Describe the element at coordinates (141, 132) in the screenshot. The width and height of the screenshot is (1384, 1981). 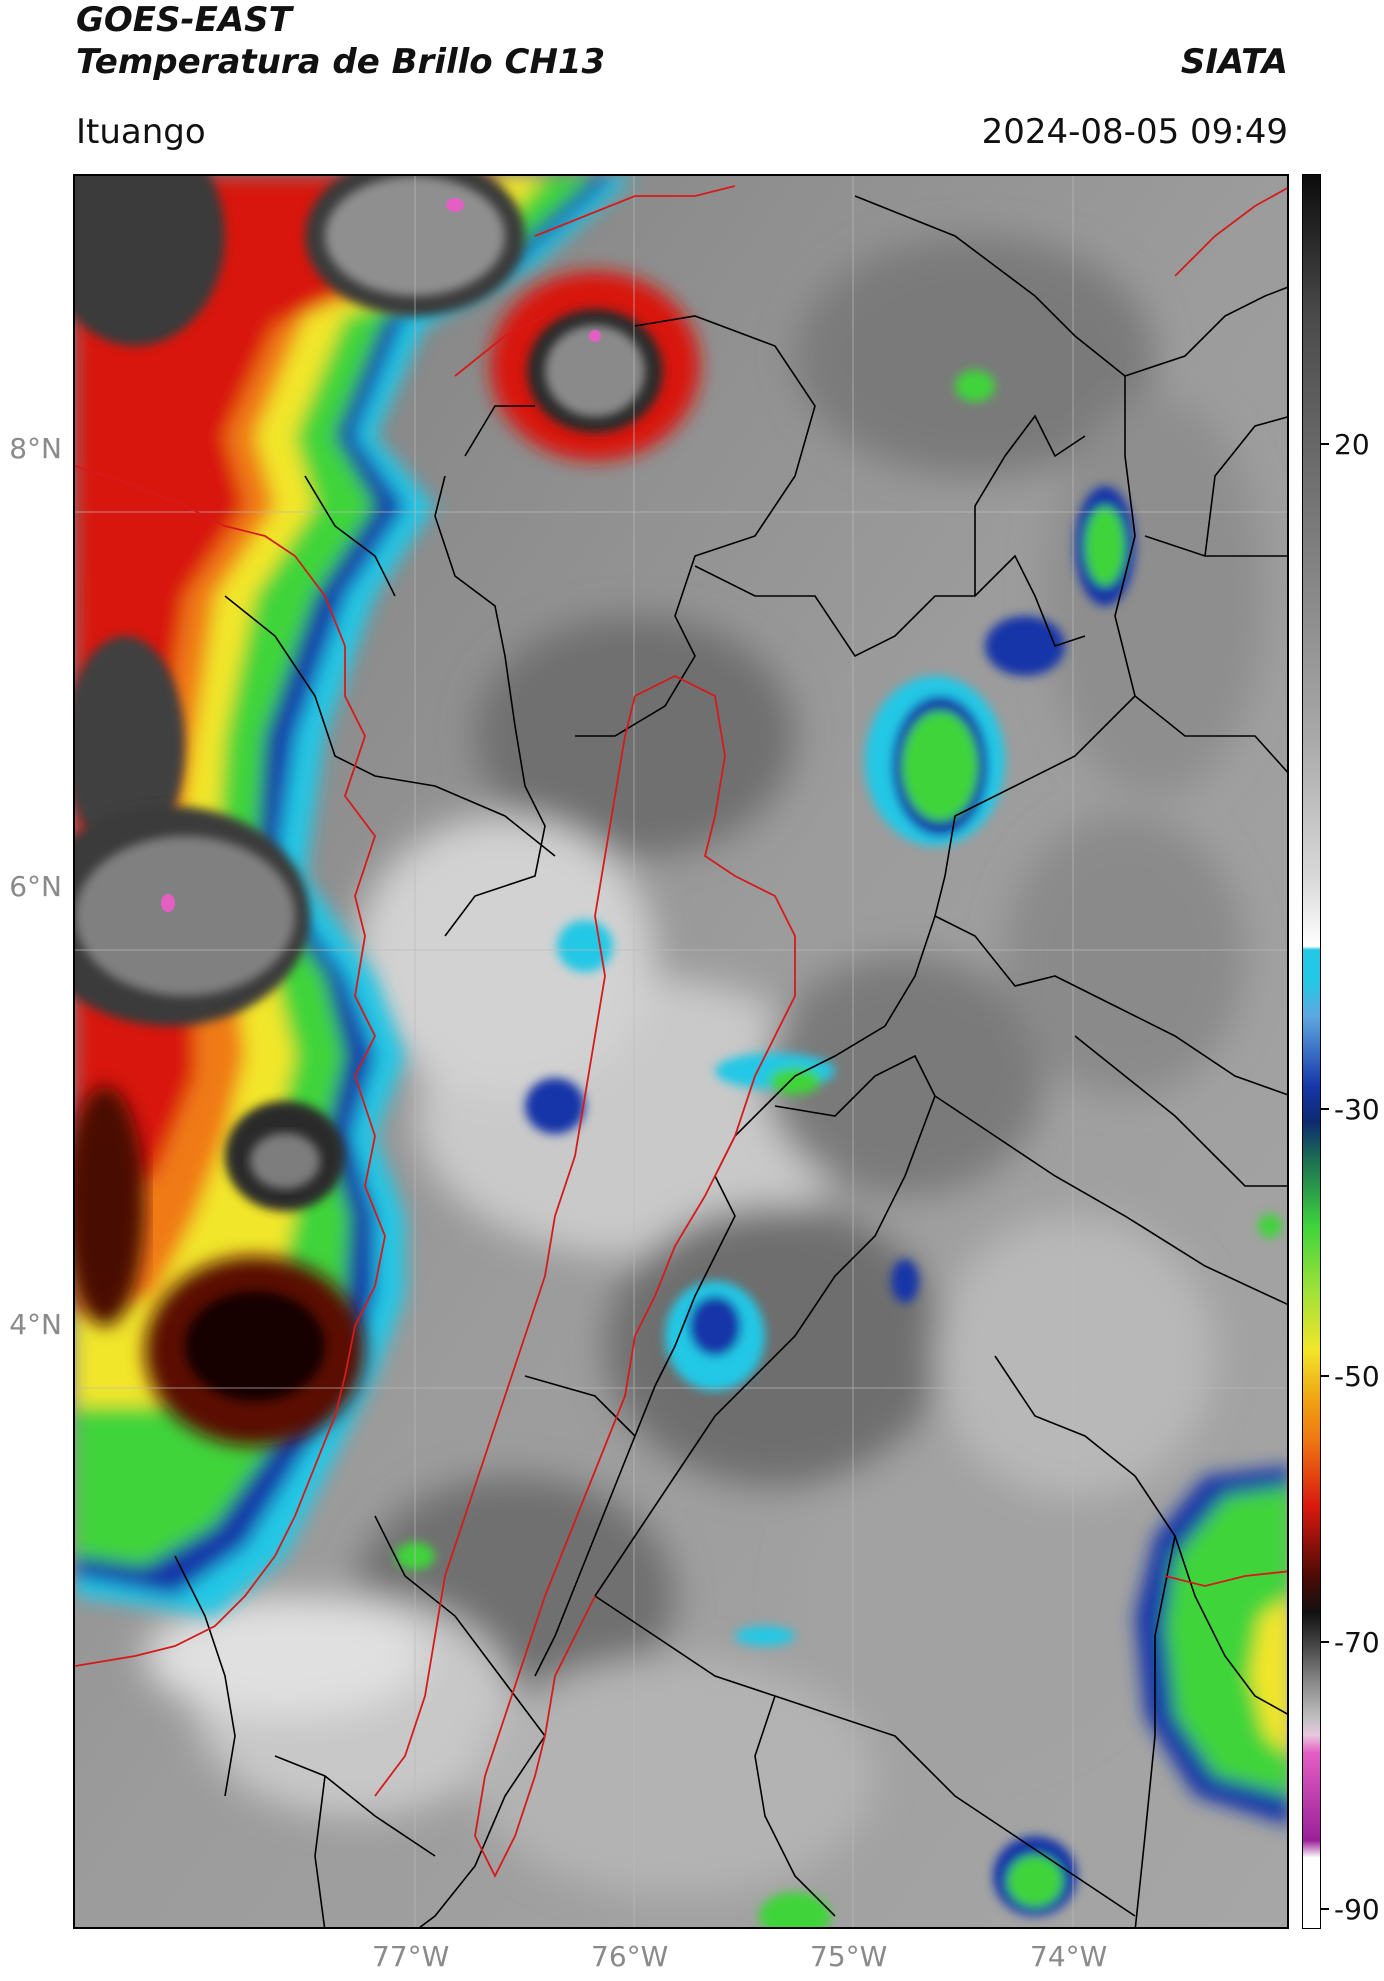
I see `location-label: Ituango` at that location.